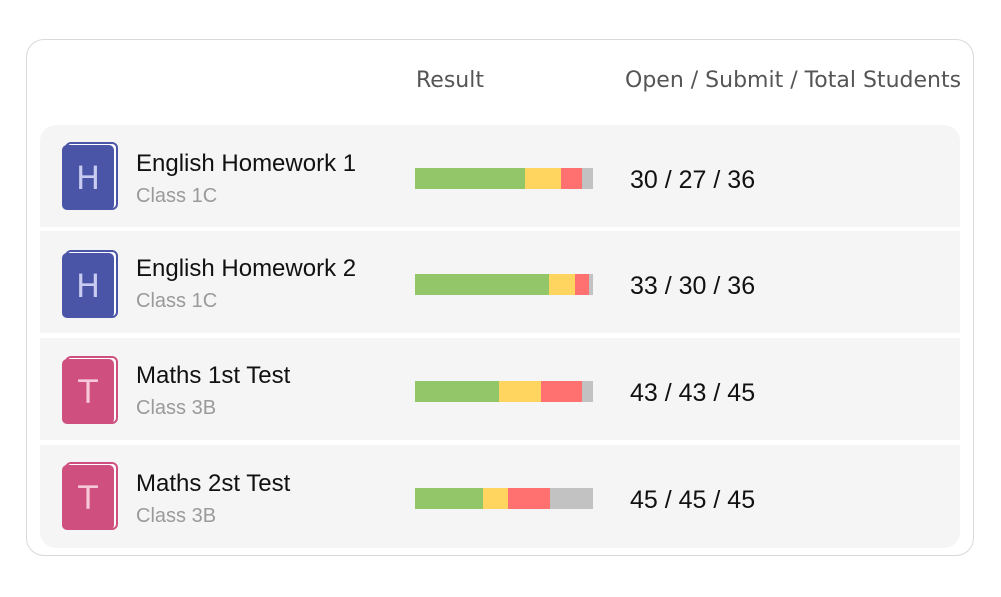 The width and height of the screenshot is (1001, 597). What do you see at coordinates (450, 80) in the screenshot?
I see `result-column-header: Result` at bounding box center [450, 80].